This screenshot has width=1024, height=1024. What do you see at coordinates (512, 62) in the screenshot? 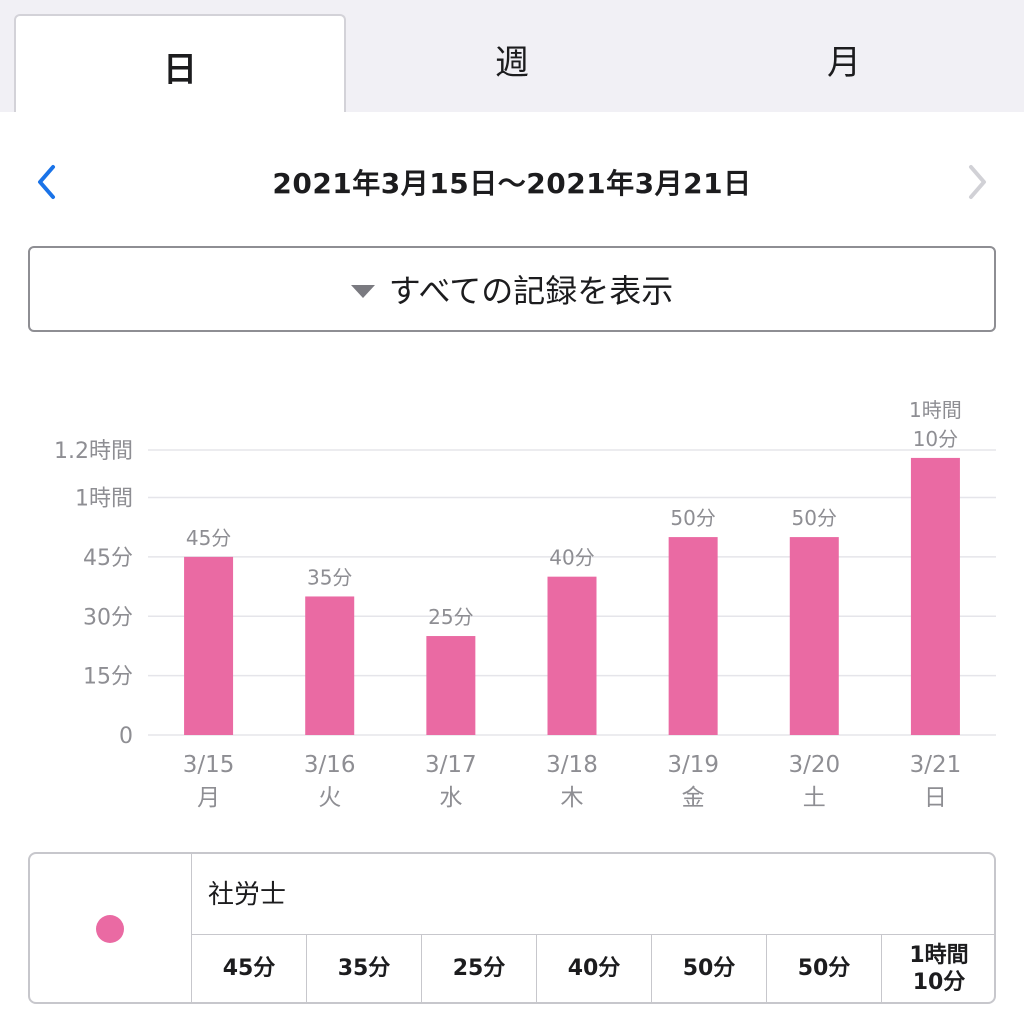
I see `tab-week: 週` at bounding box center [512, 62].